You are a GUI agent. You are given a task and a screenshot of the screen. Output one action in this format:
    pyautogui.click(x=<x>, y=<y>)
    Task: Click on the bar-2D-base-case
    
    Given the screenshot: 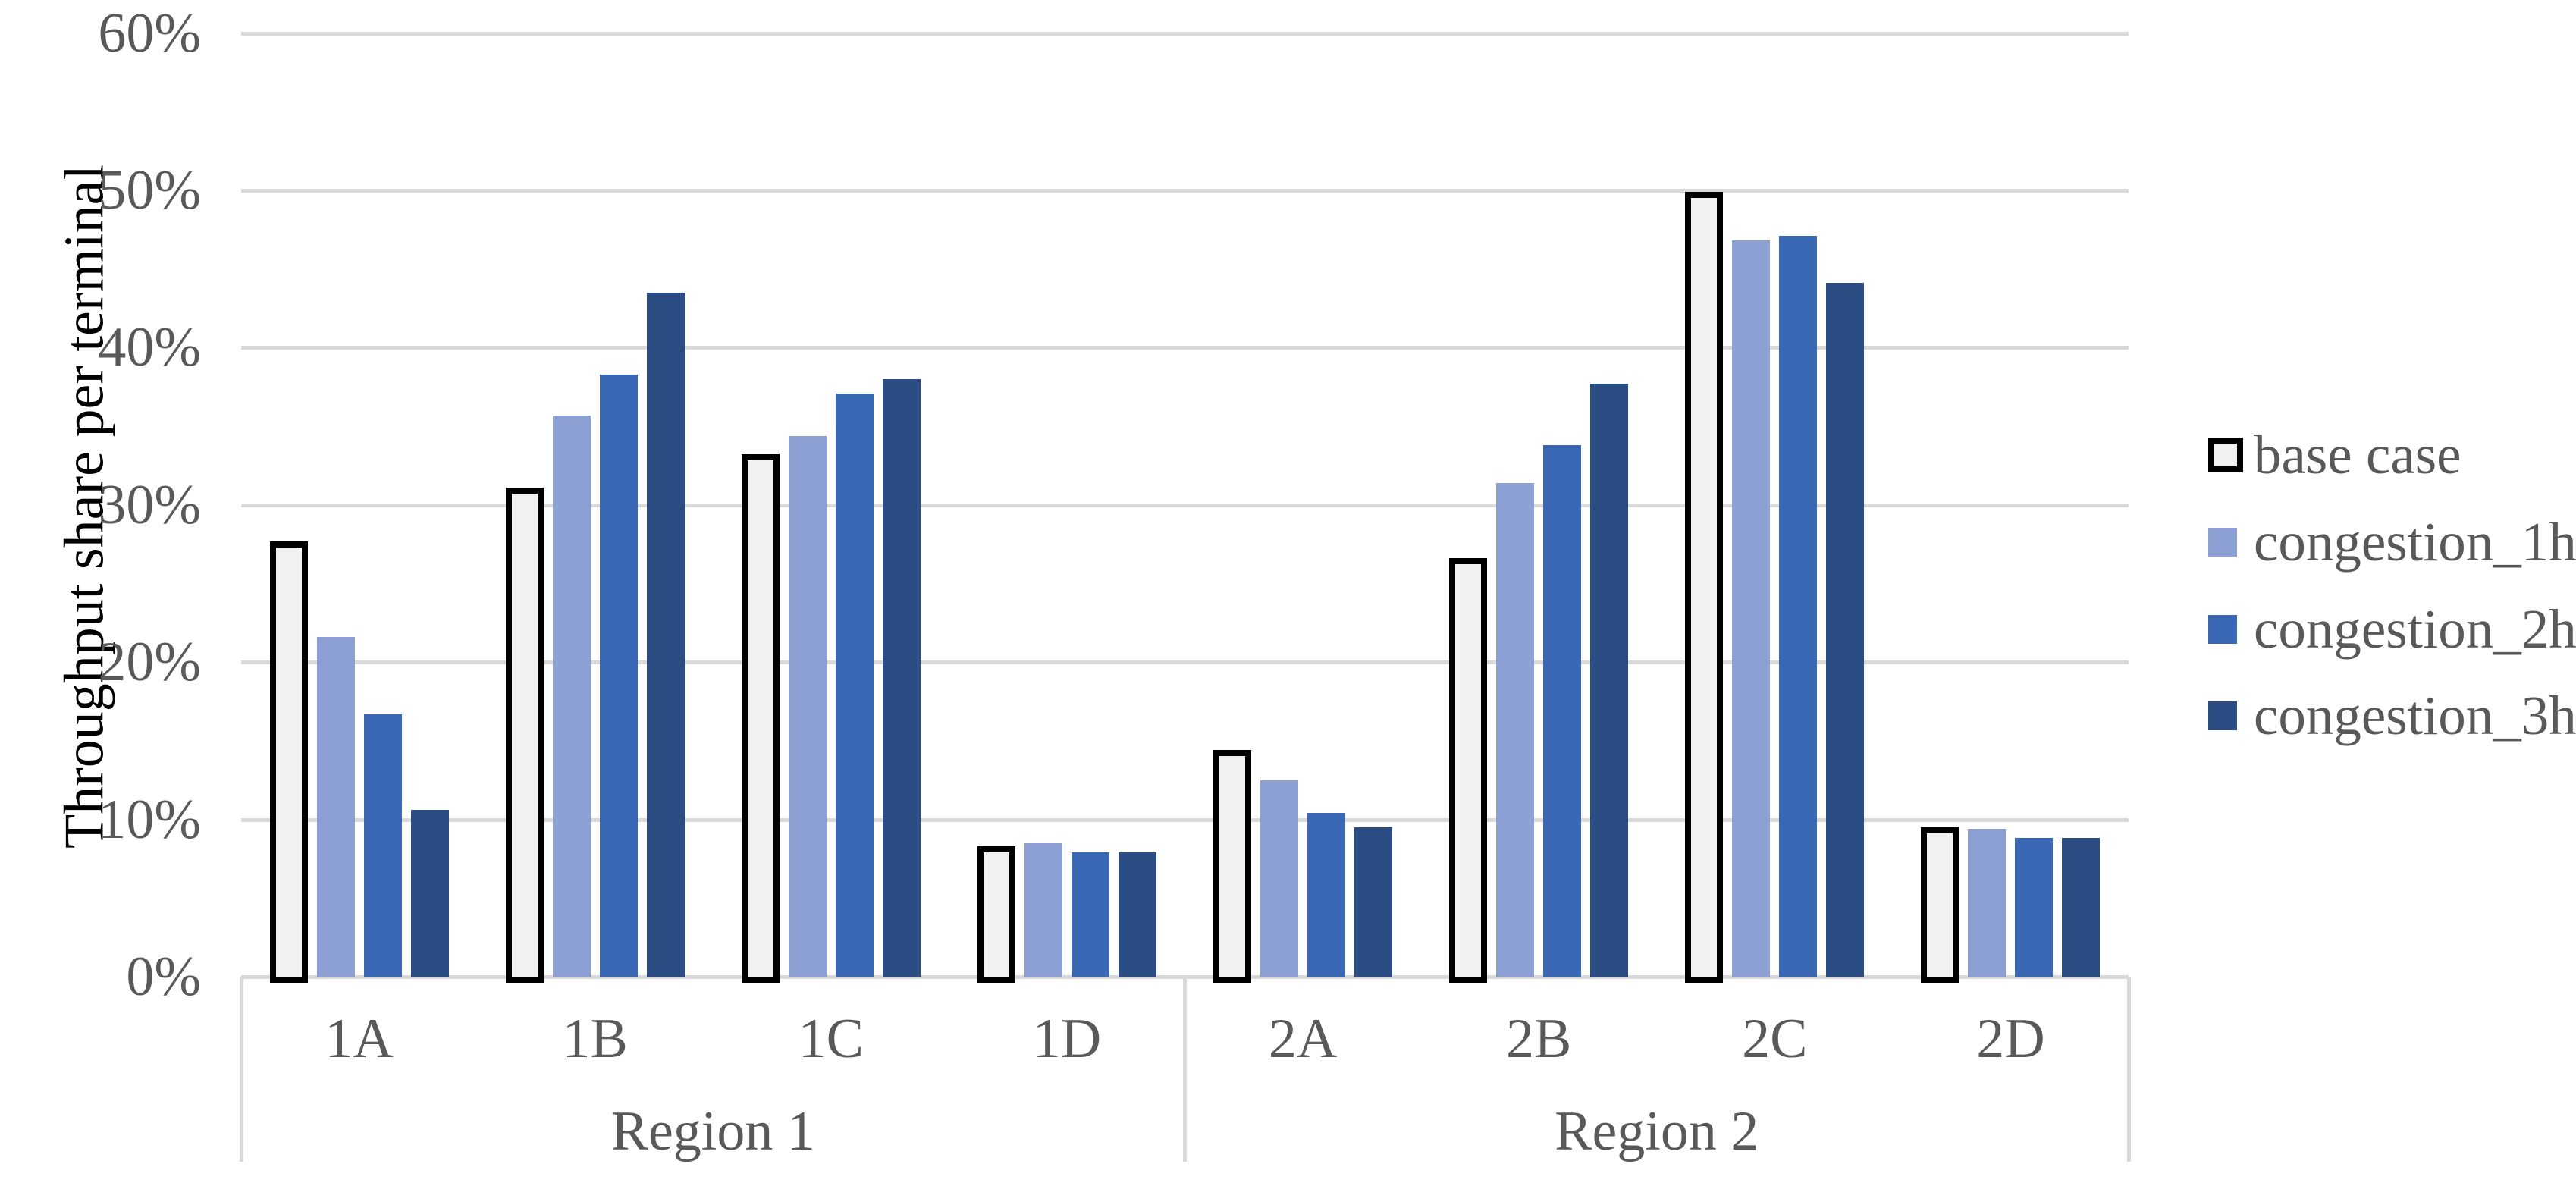 What is the action you would take?
    pyautogui.click(x=1940, y=905)
    